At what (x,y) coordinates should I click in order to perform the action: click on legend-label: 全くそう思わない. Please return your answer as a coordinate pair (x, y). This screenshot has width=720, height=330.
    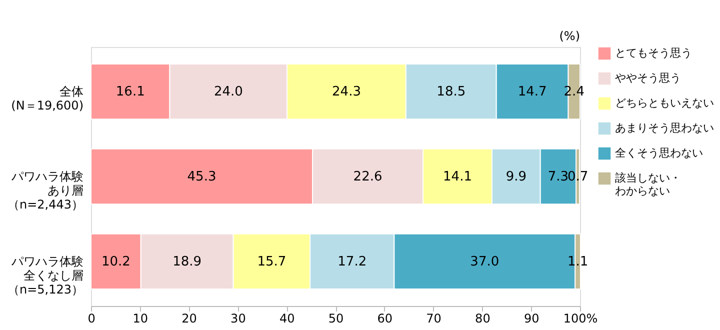
    Looking at the image, I should click on (659, 153).